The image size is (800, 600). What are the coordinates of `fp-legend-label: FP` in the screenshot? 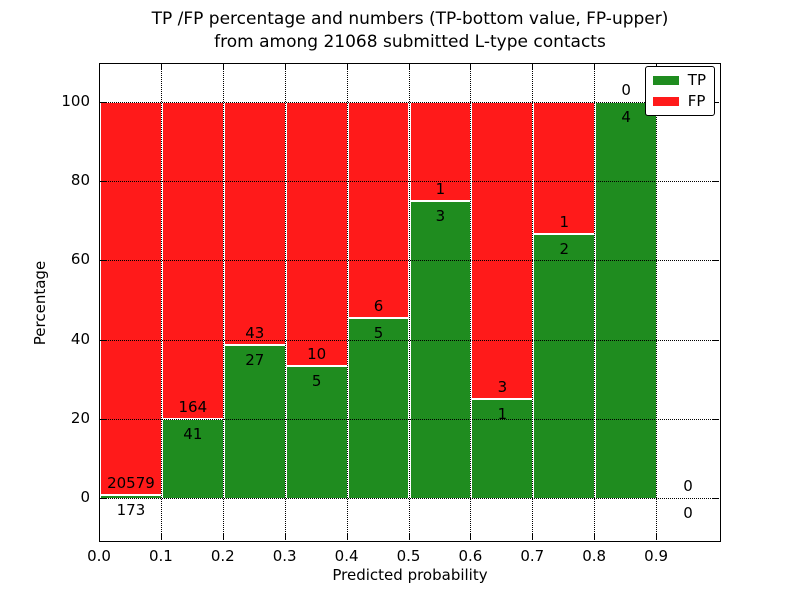 It's located at (696, 101).